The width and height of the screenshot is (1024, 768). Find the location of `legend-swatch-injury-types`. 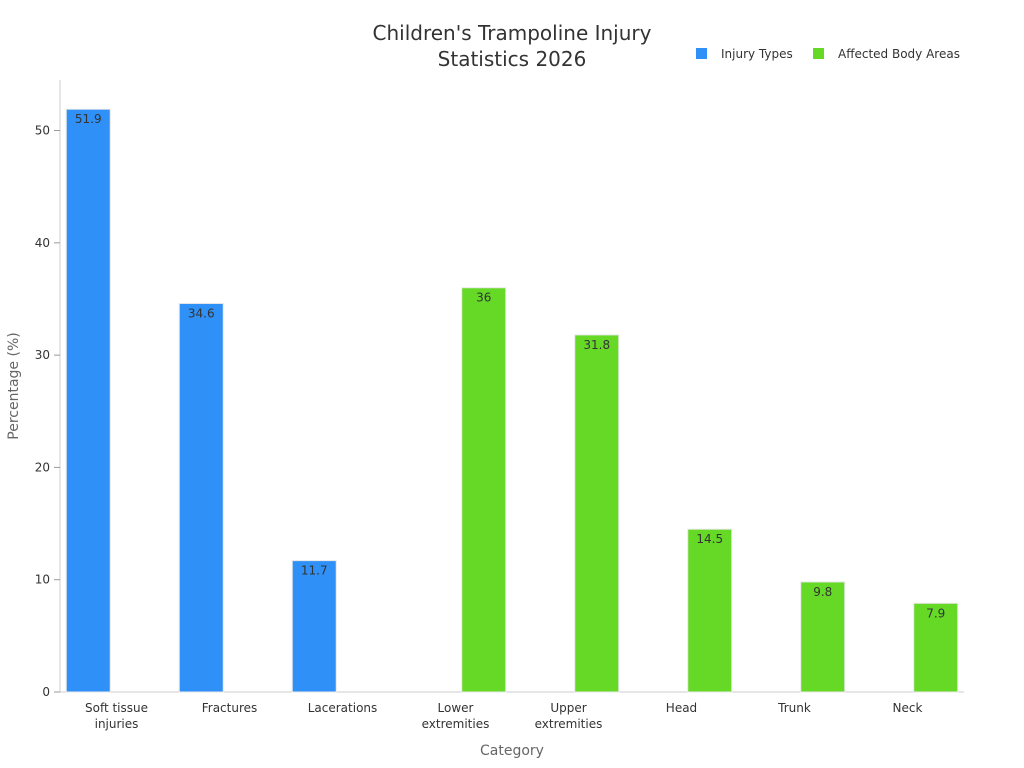

legend-swatch-injury-types is located at coordinates (701, 53).